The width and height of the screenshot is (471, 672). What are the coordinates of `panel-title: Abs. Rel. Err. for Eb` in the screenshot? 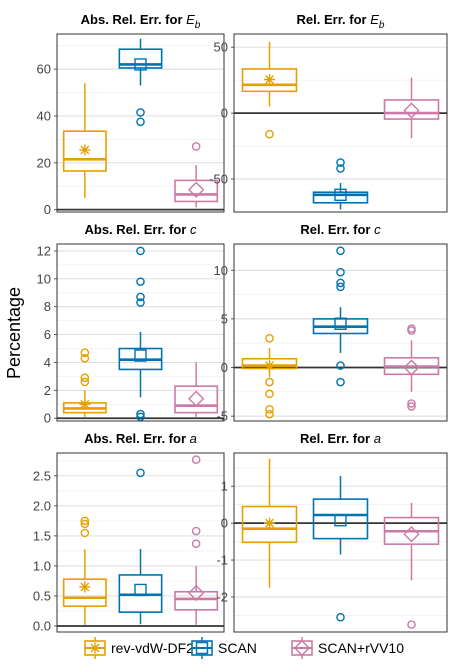 It's located at (141, 21).